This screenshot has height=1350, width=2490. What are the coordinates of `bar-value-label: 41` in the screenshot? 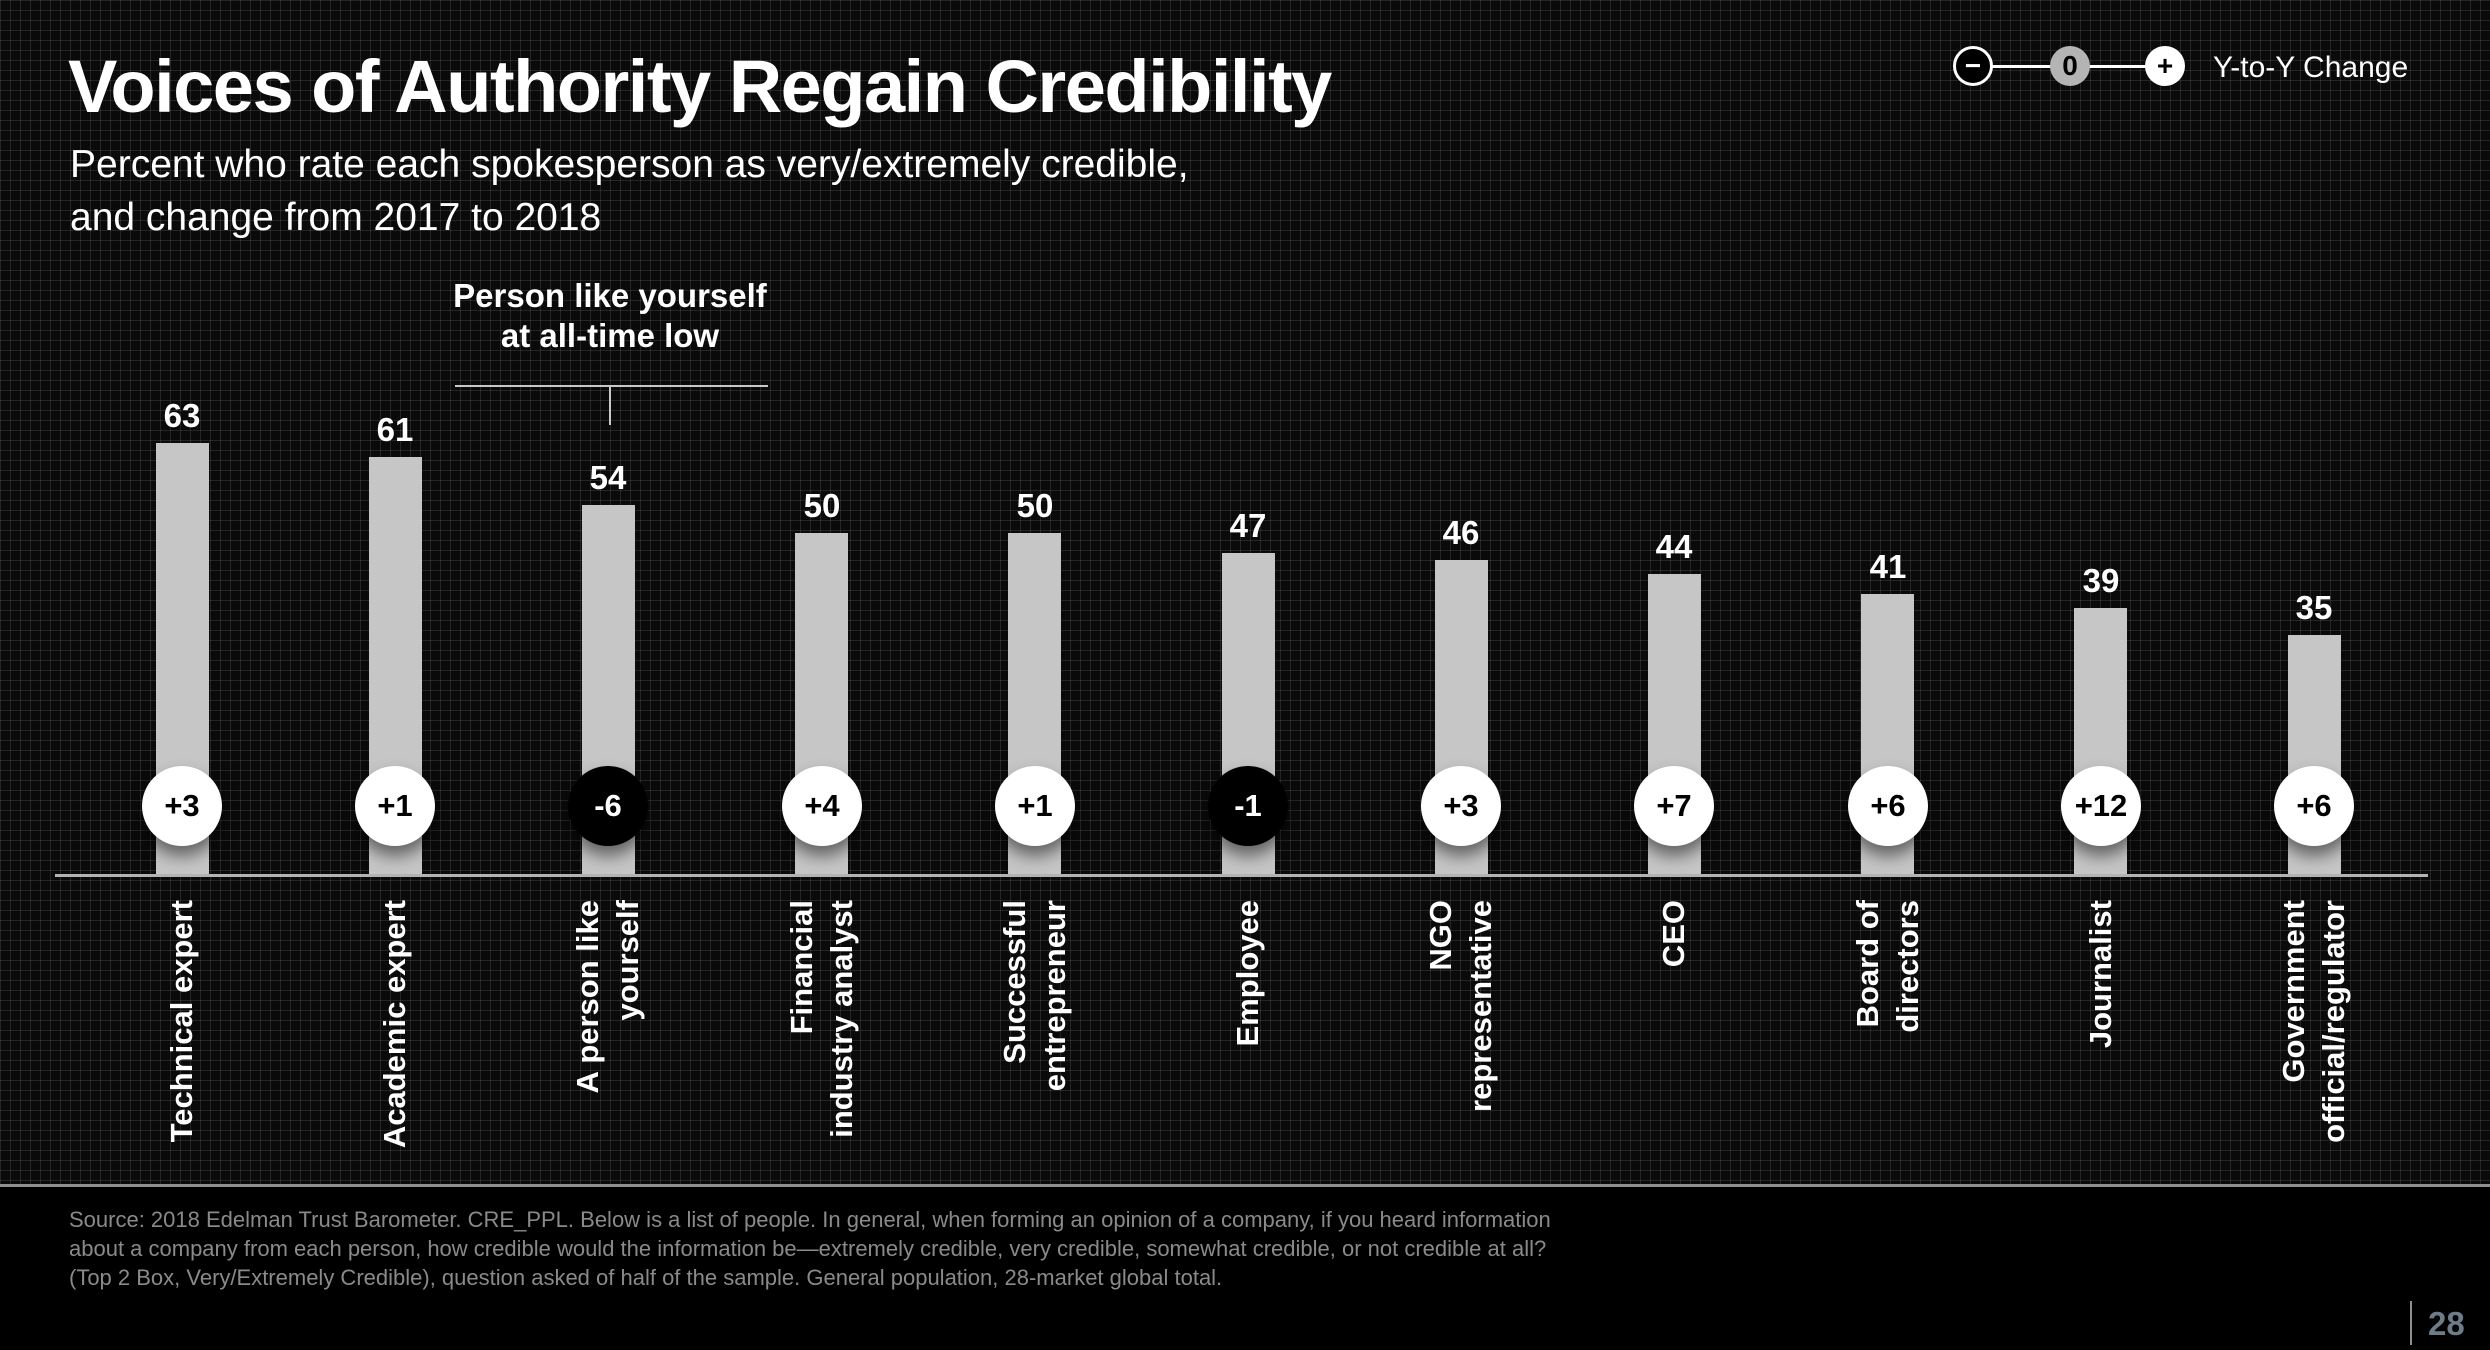 It's located at (1888, 566).